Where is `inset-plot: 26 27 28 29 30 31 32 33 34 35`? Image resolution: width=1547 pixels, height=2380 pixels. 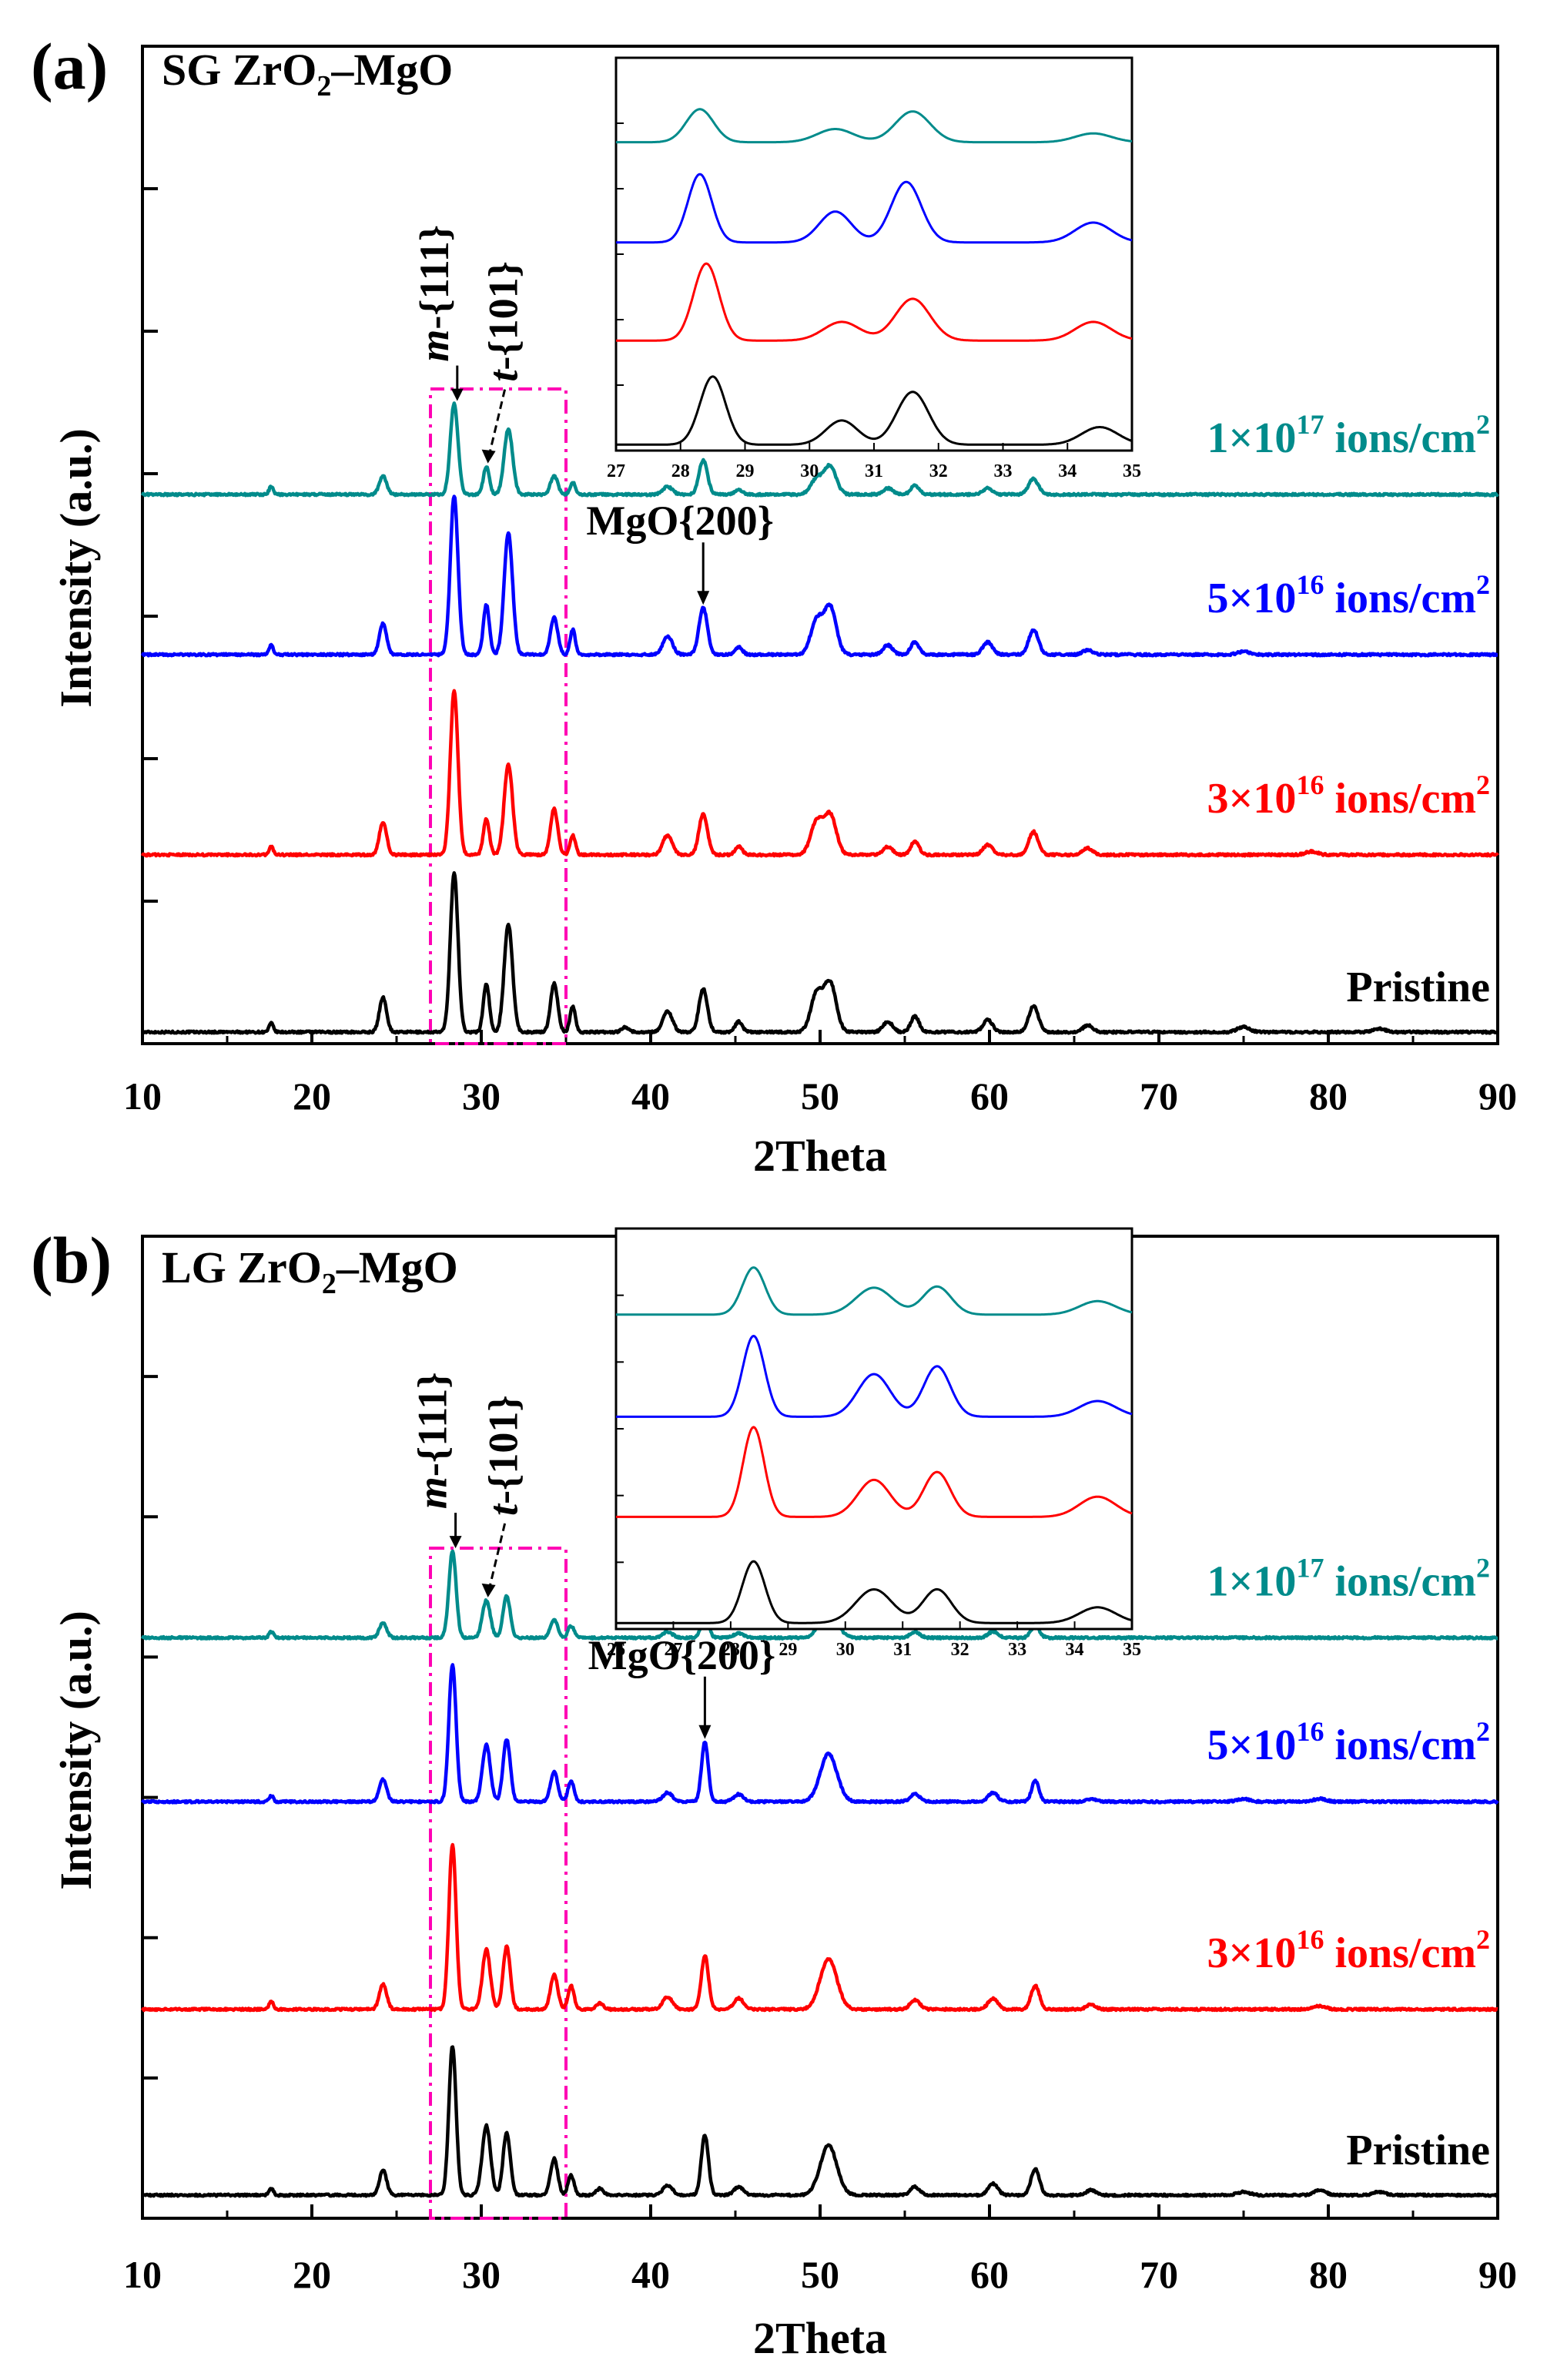
inset-plot: 26 27 28 29 30 31 32 33 34 35 is located at coordinates (874, 1443).